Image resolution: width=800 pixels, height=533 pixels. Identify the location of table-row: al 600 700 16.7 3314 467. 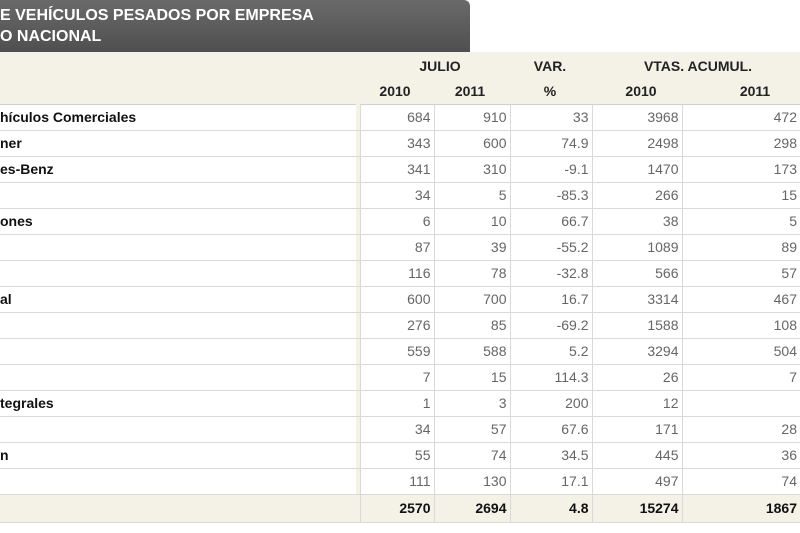
(400, 299).